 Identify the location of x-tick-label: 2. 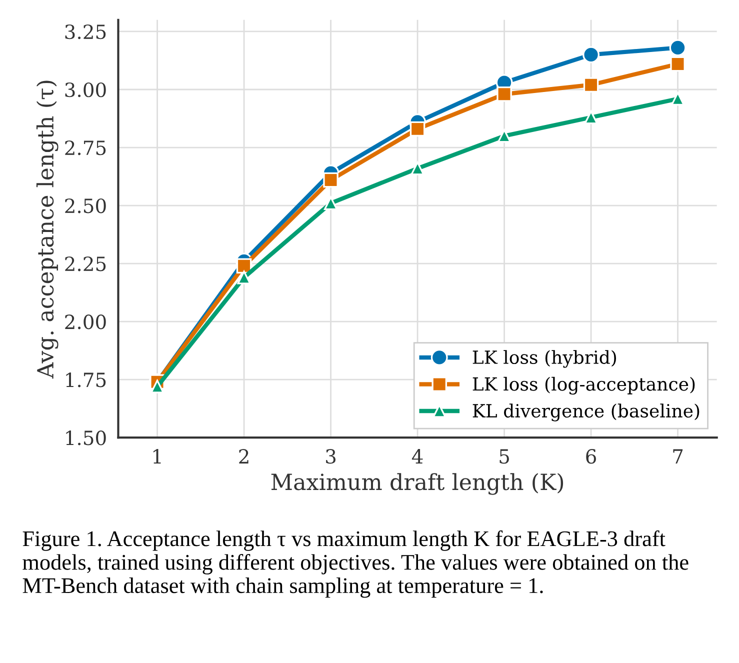
(243, 456).